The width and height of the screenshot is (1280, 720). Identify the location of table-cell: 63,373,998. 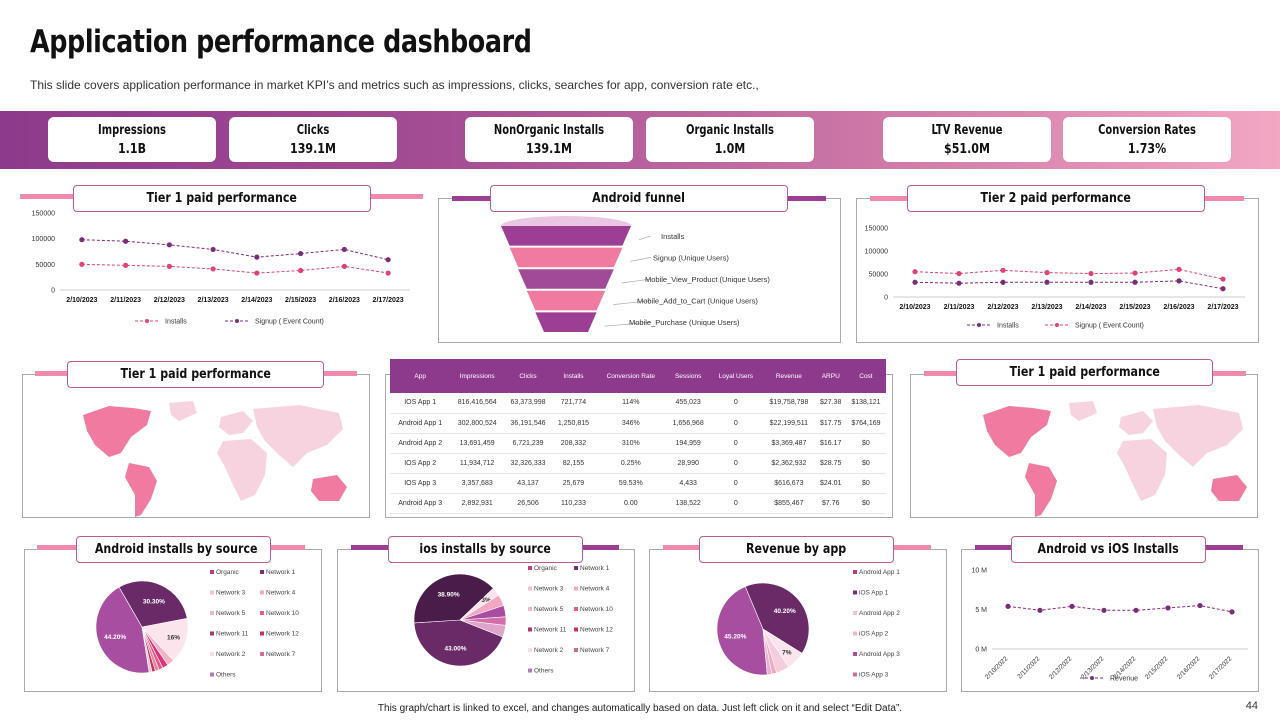
(528, 403).